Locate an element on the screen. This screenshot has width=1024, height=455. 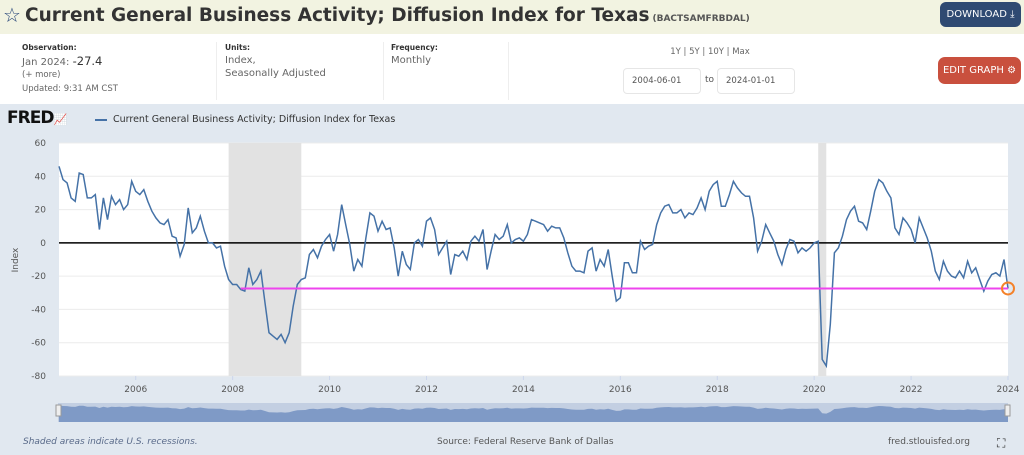
edit-graph-label: EDIT GRAPH is located at coordinates (973, 70).